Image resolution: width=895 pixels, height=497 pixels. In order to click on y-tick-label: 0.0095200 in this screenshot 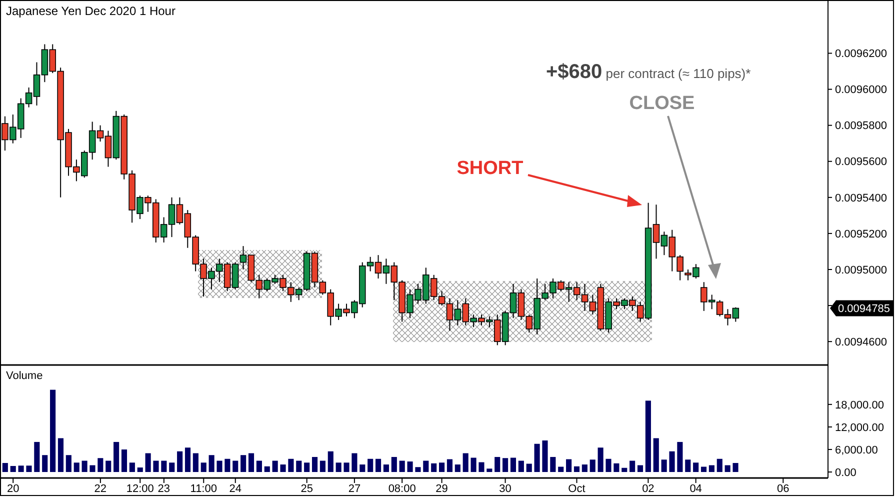, I will do `click(861, 234)`.